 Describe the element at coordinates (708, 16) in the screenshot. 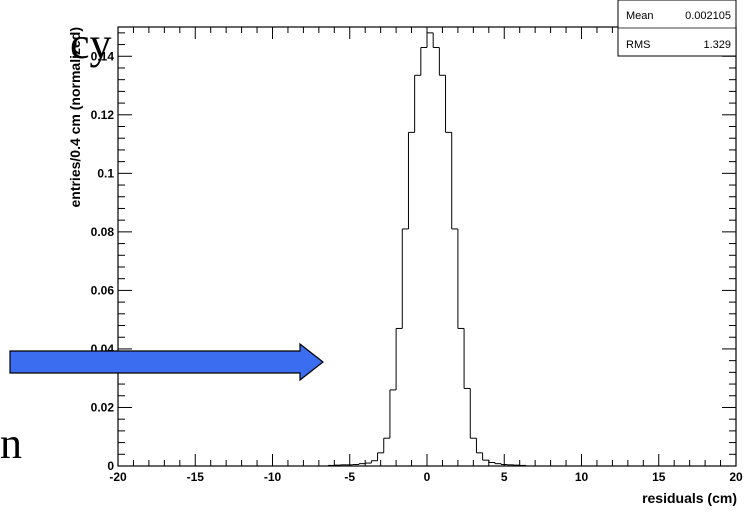

I see `stats-mean-value: 0.002105` at that location.